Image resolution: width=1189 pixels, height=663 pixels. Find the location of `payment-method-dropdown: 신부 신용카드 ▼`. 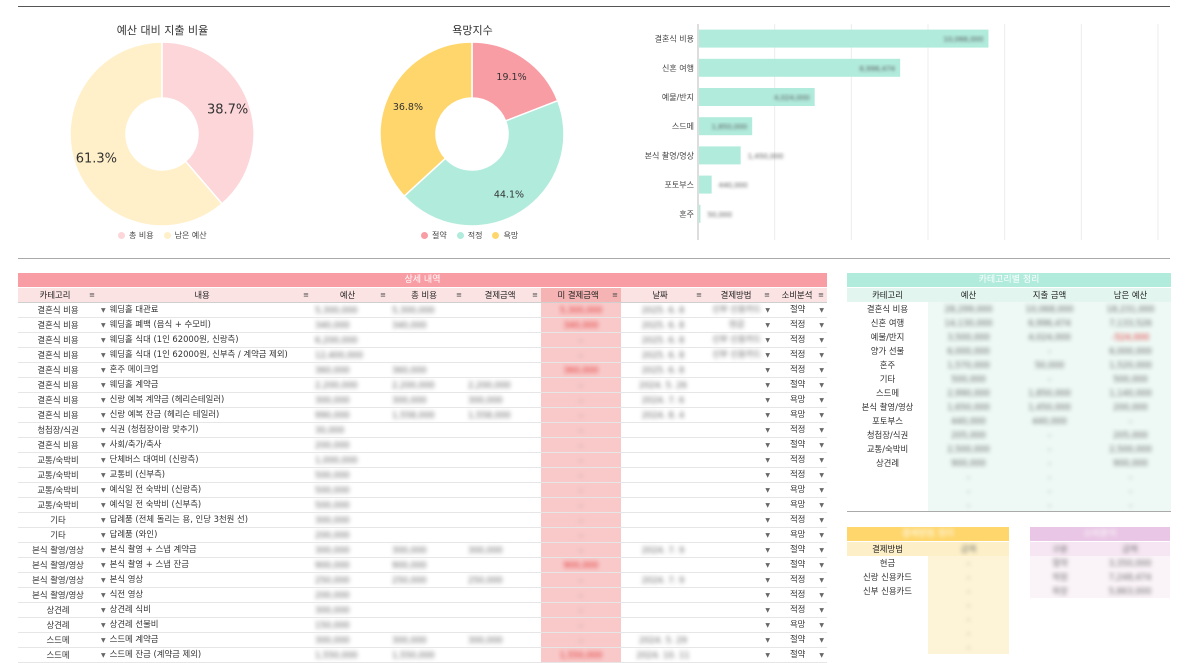

payment-method-dropdown: 신부 신용카드 ▼ is located at coordinates (739, 340).